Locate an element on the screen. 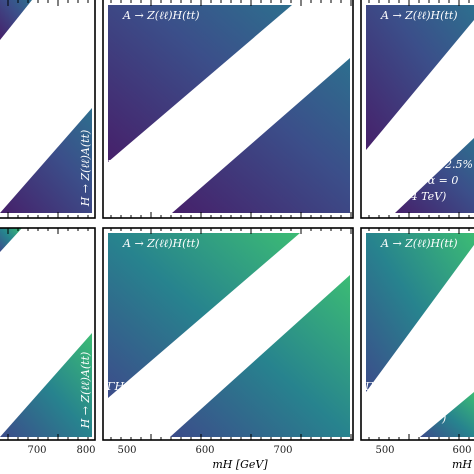  x-axis-label: mH [GeV] is located at coordinates (240, 464).